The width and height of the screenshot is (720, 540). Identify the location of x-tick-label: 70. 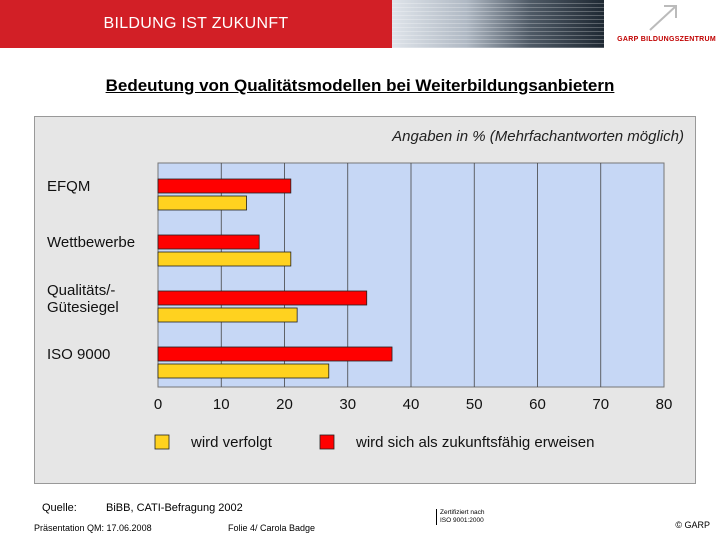
(600, 404).